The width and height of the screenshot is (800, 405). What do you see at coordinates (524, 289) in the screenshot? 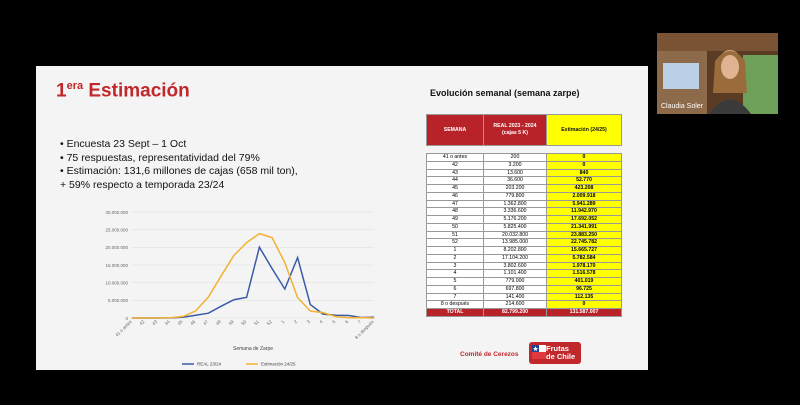
I see `table-row: 6 697.800 96.725` at bounding box center [524, 289].